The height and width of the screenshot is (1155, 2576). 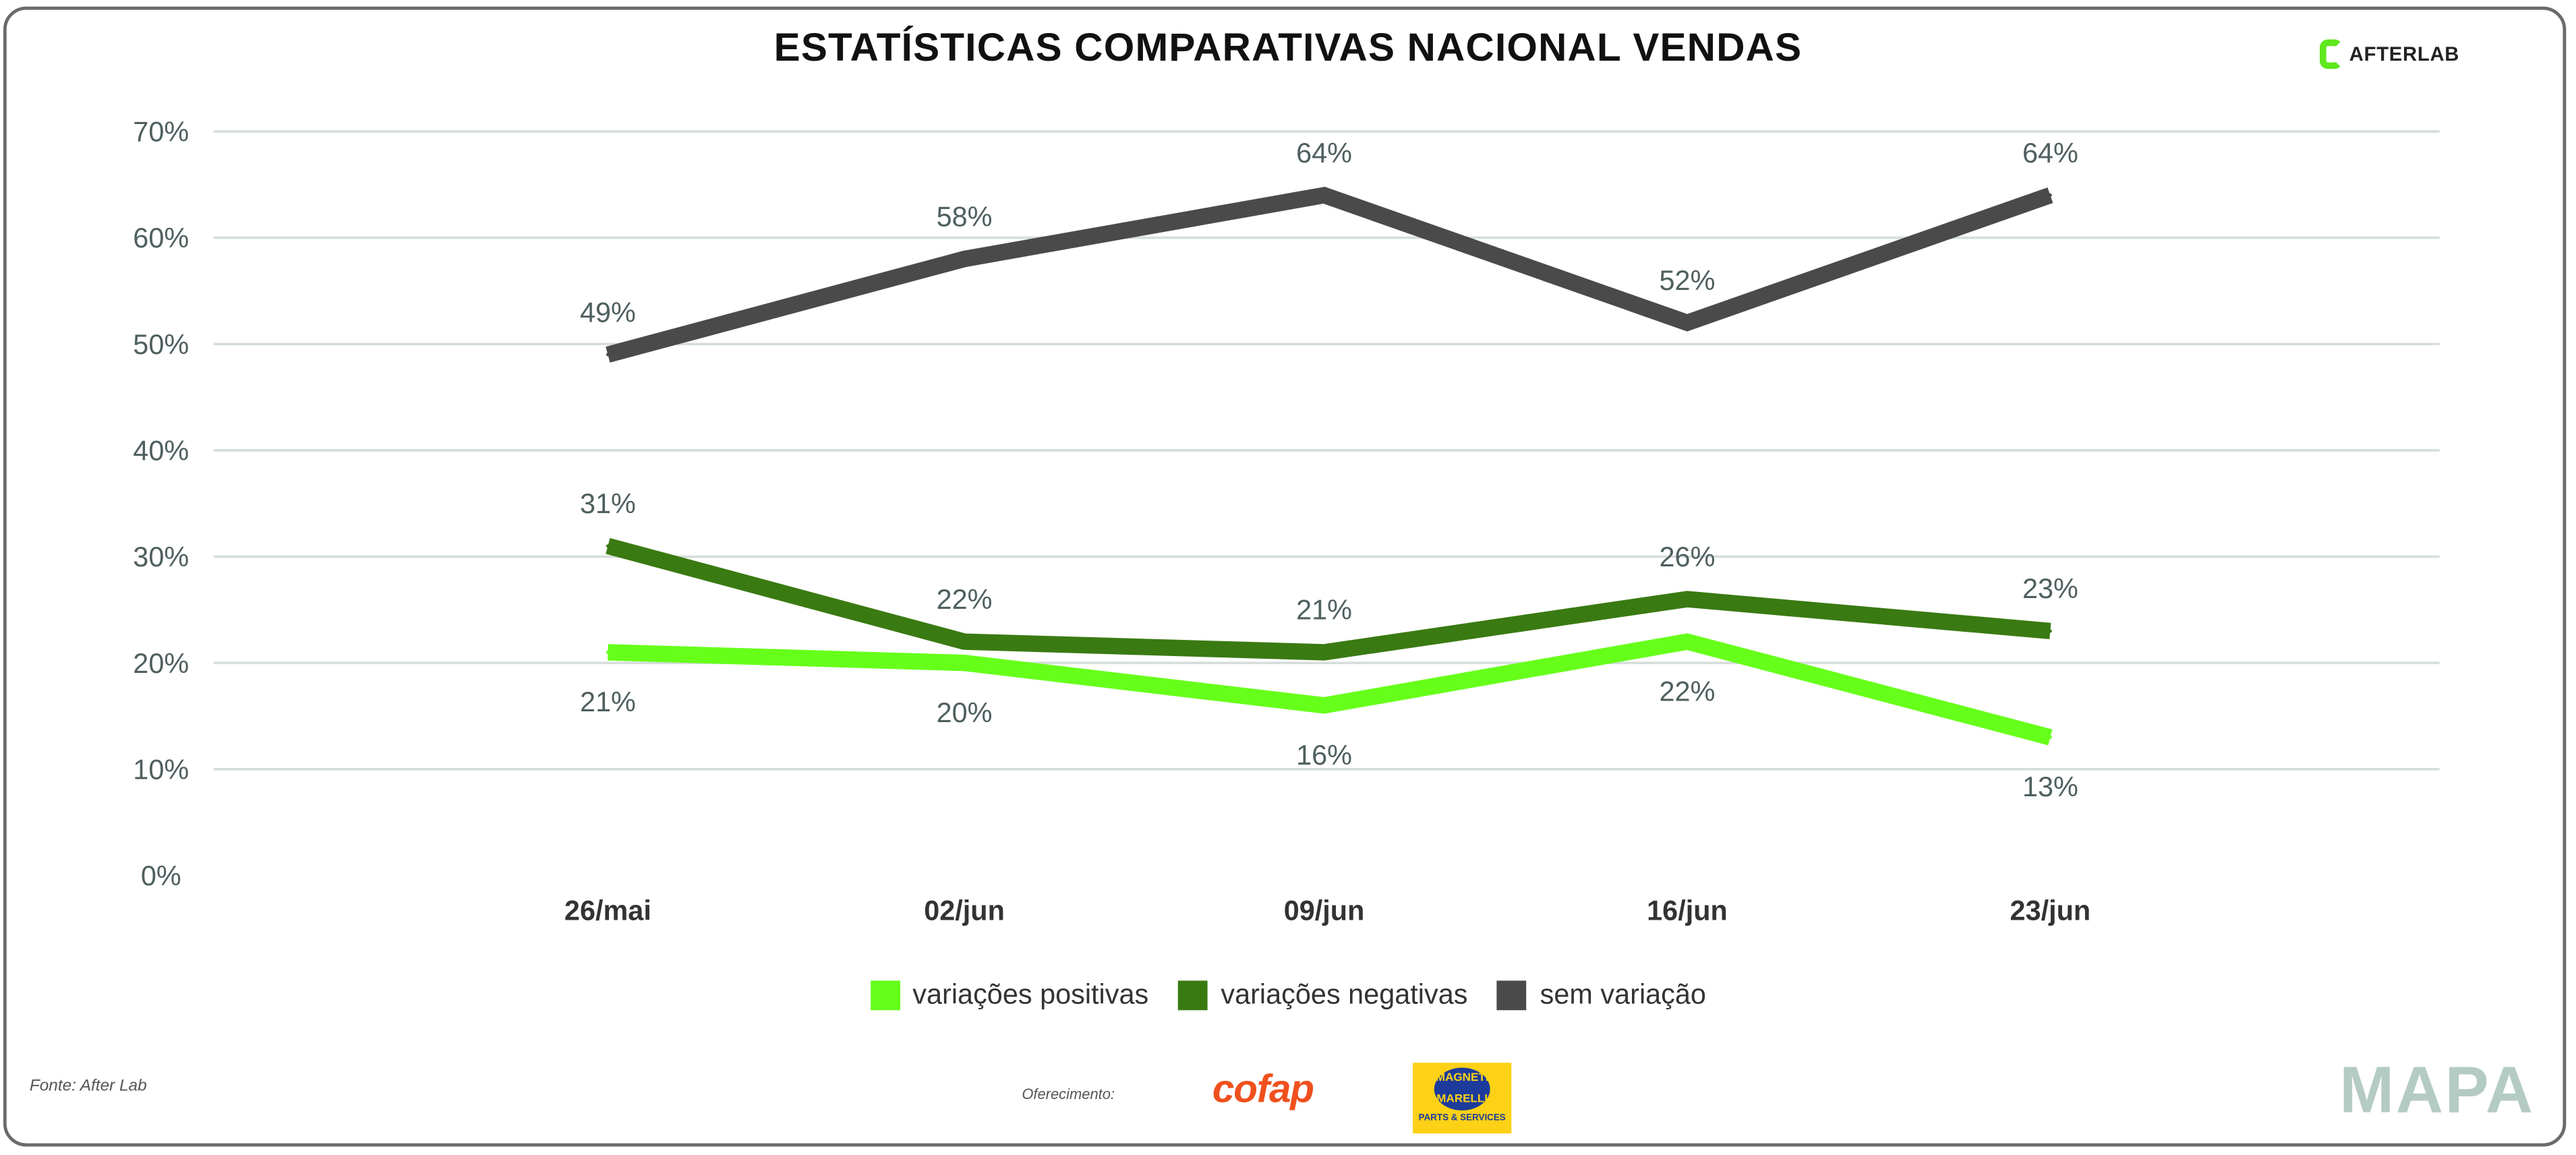 What do you see at coordinates (965, 599) in the screenshot?
I see `data-label-negativas: 22%` at bounding box center [965, 599].